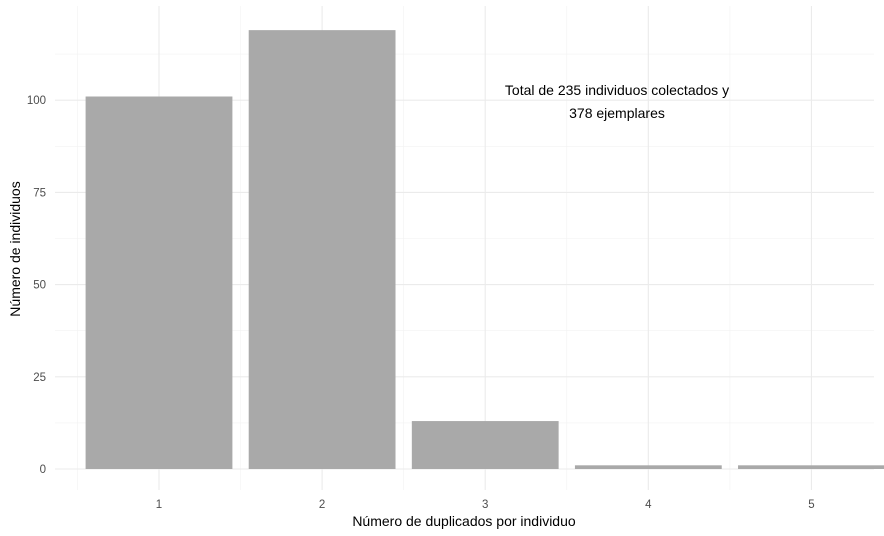  I want to click on x-tick-label: 3, so click(485, 505).